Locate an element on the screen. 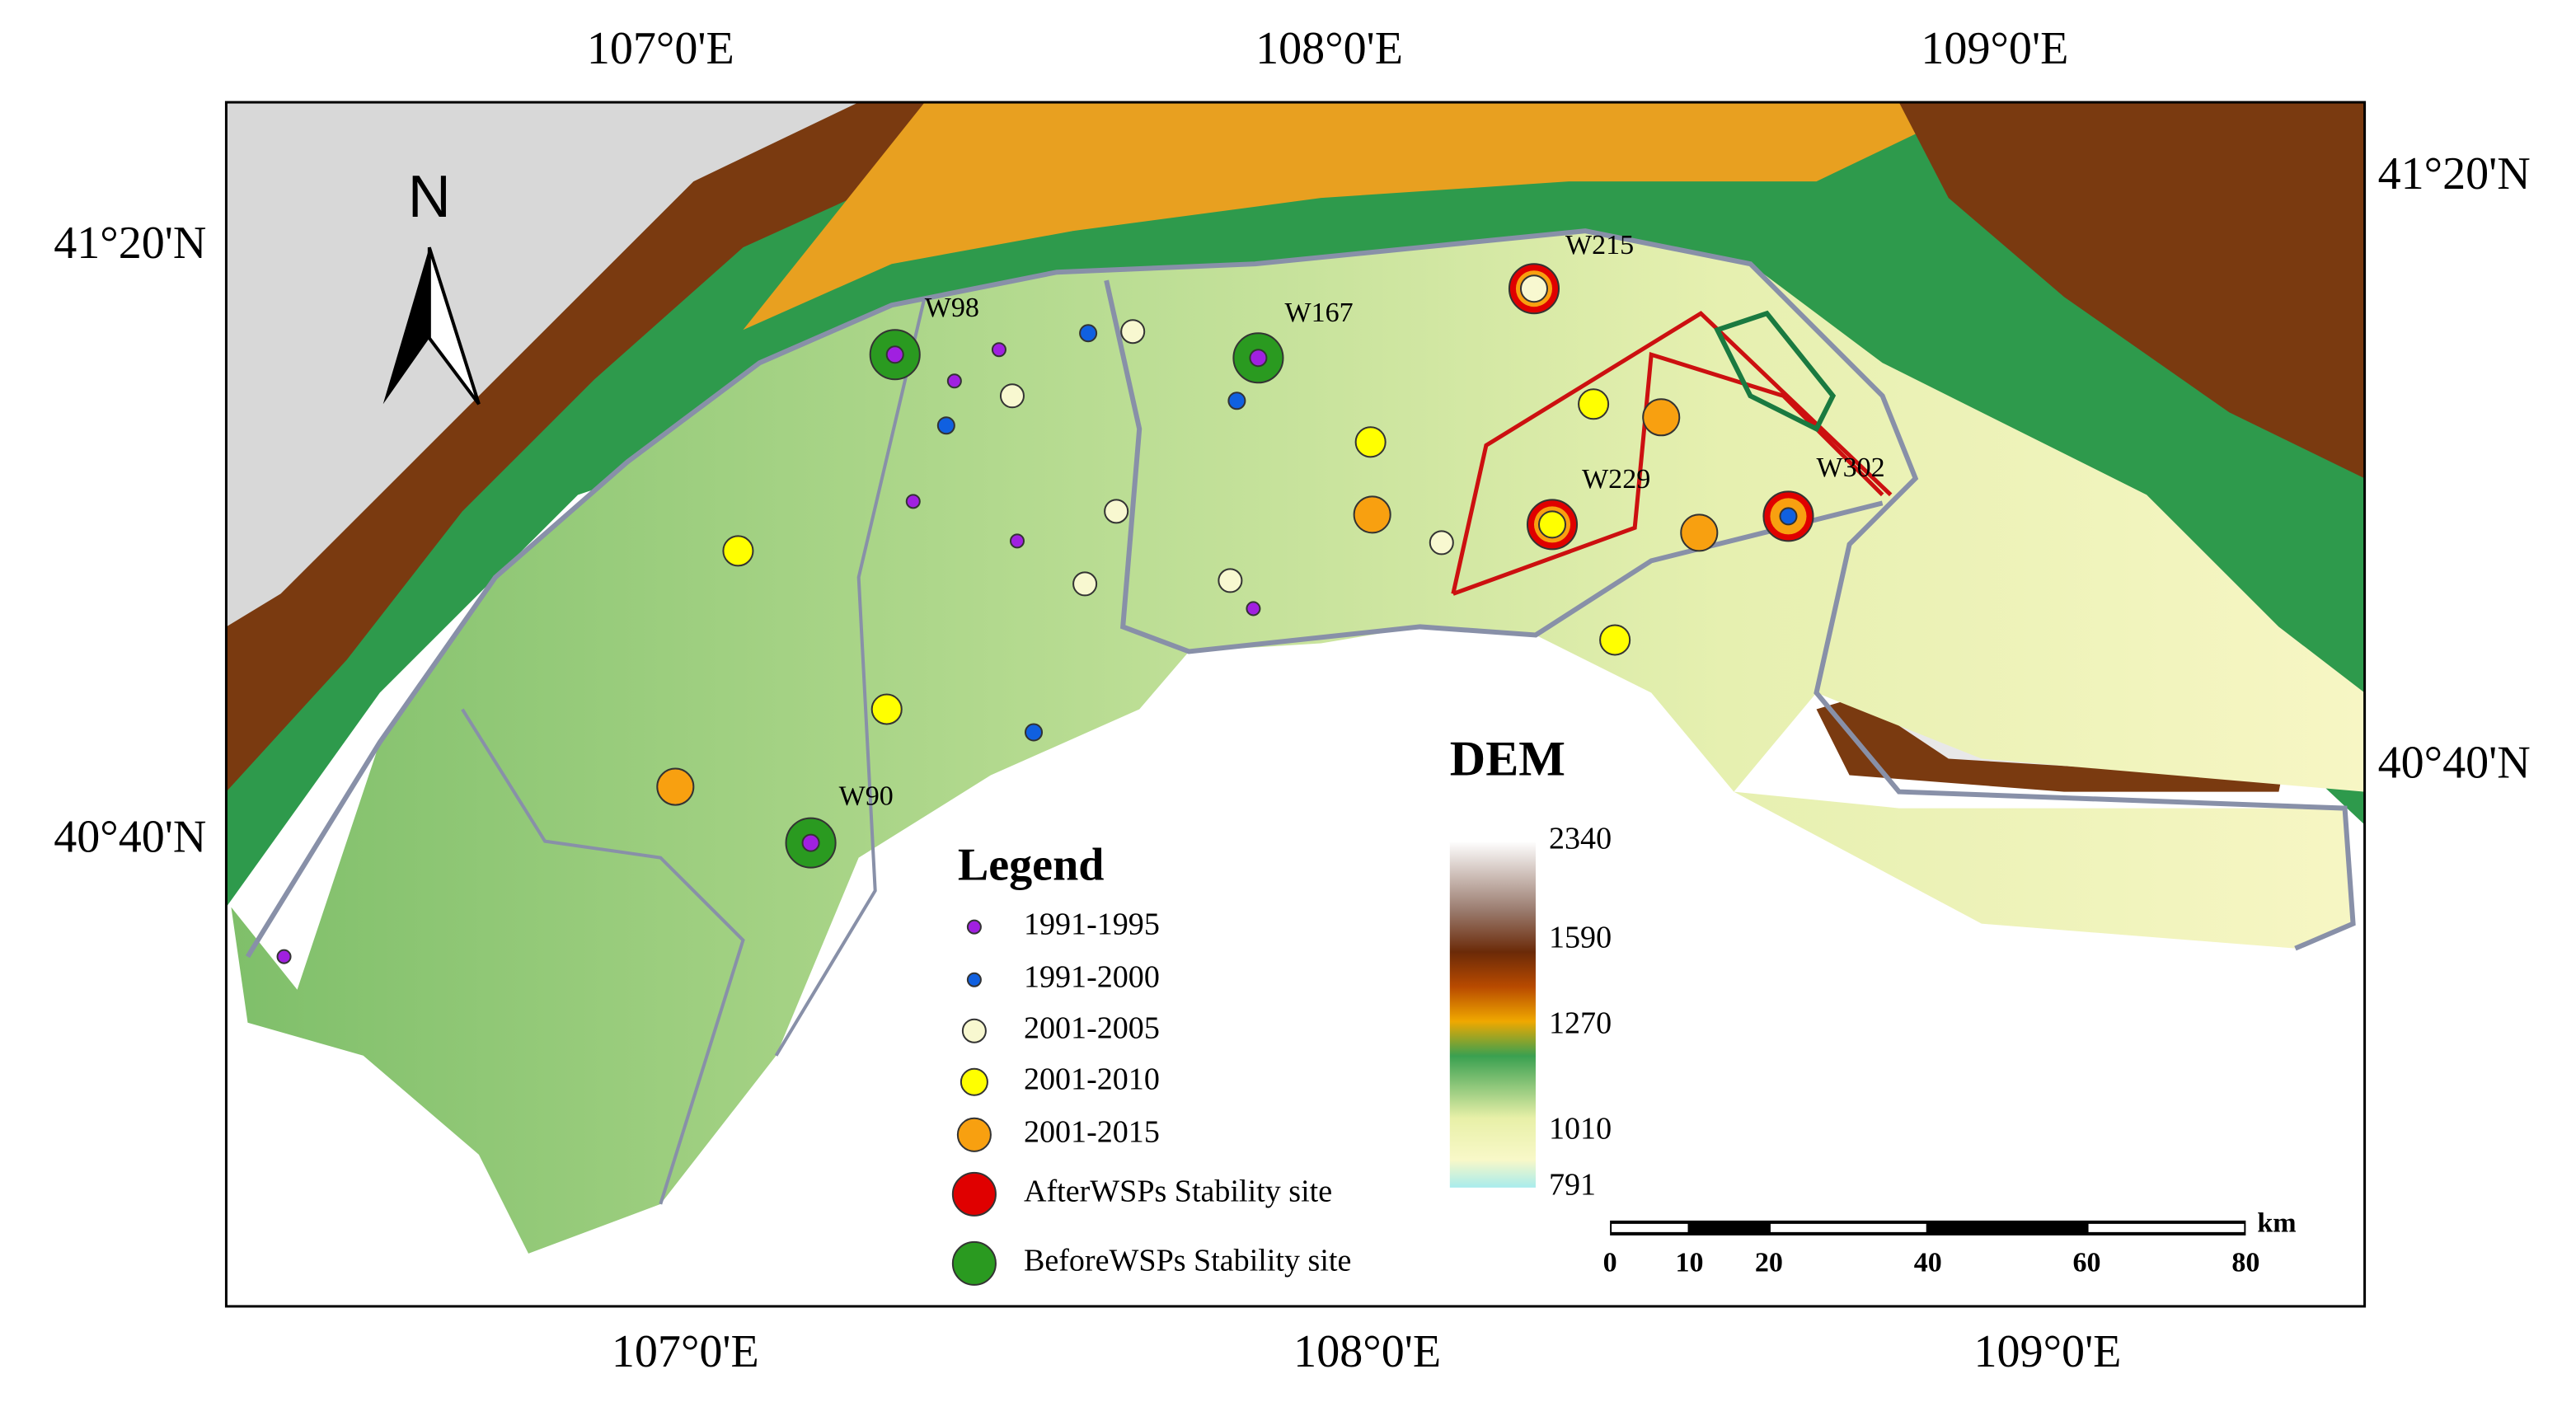  dem-tick-label: 791 is located at coordinates (1572, 1185).